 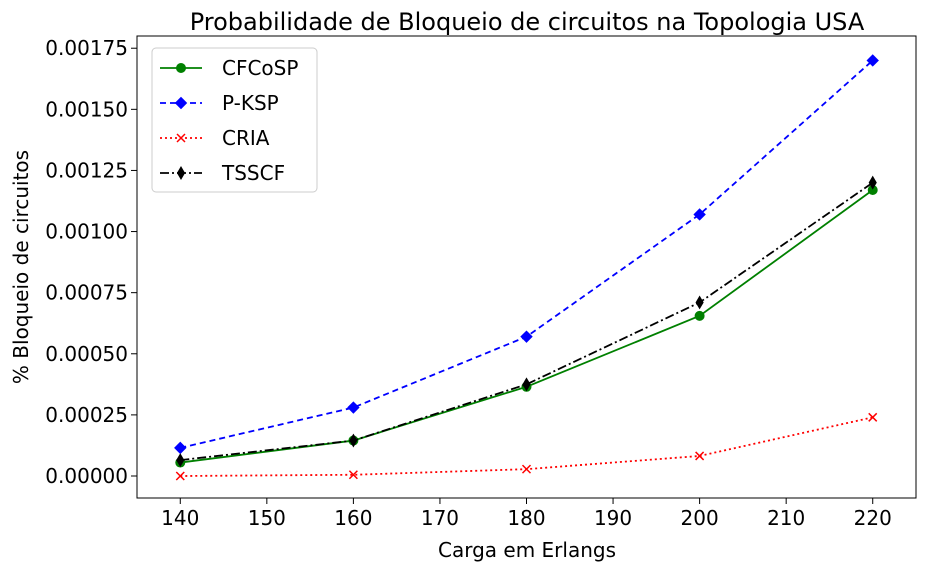 What do you see at coordinates (260, 68) in the screenshot?
I see `legend-label: CFCoSP` at bounding box center [260, 68].